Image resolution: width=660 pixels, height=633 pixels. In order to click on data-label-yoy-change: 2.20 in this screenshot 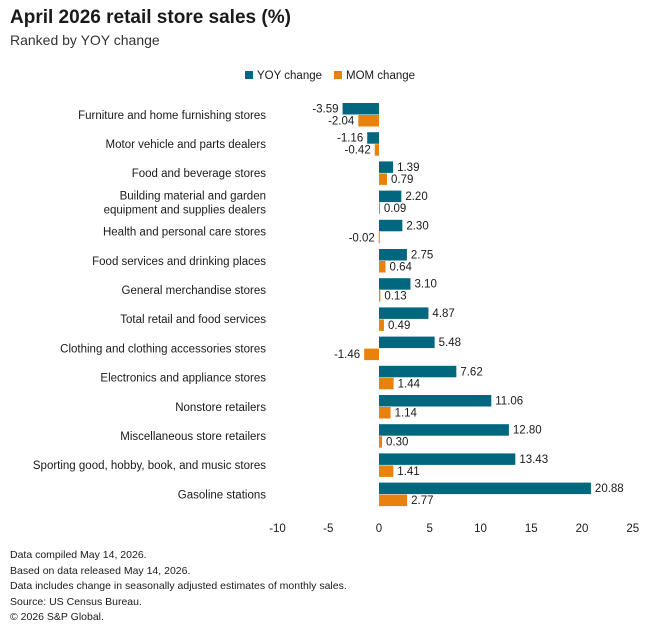, I will do `click(416, 197)`.